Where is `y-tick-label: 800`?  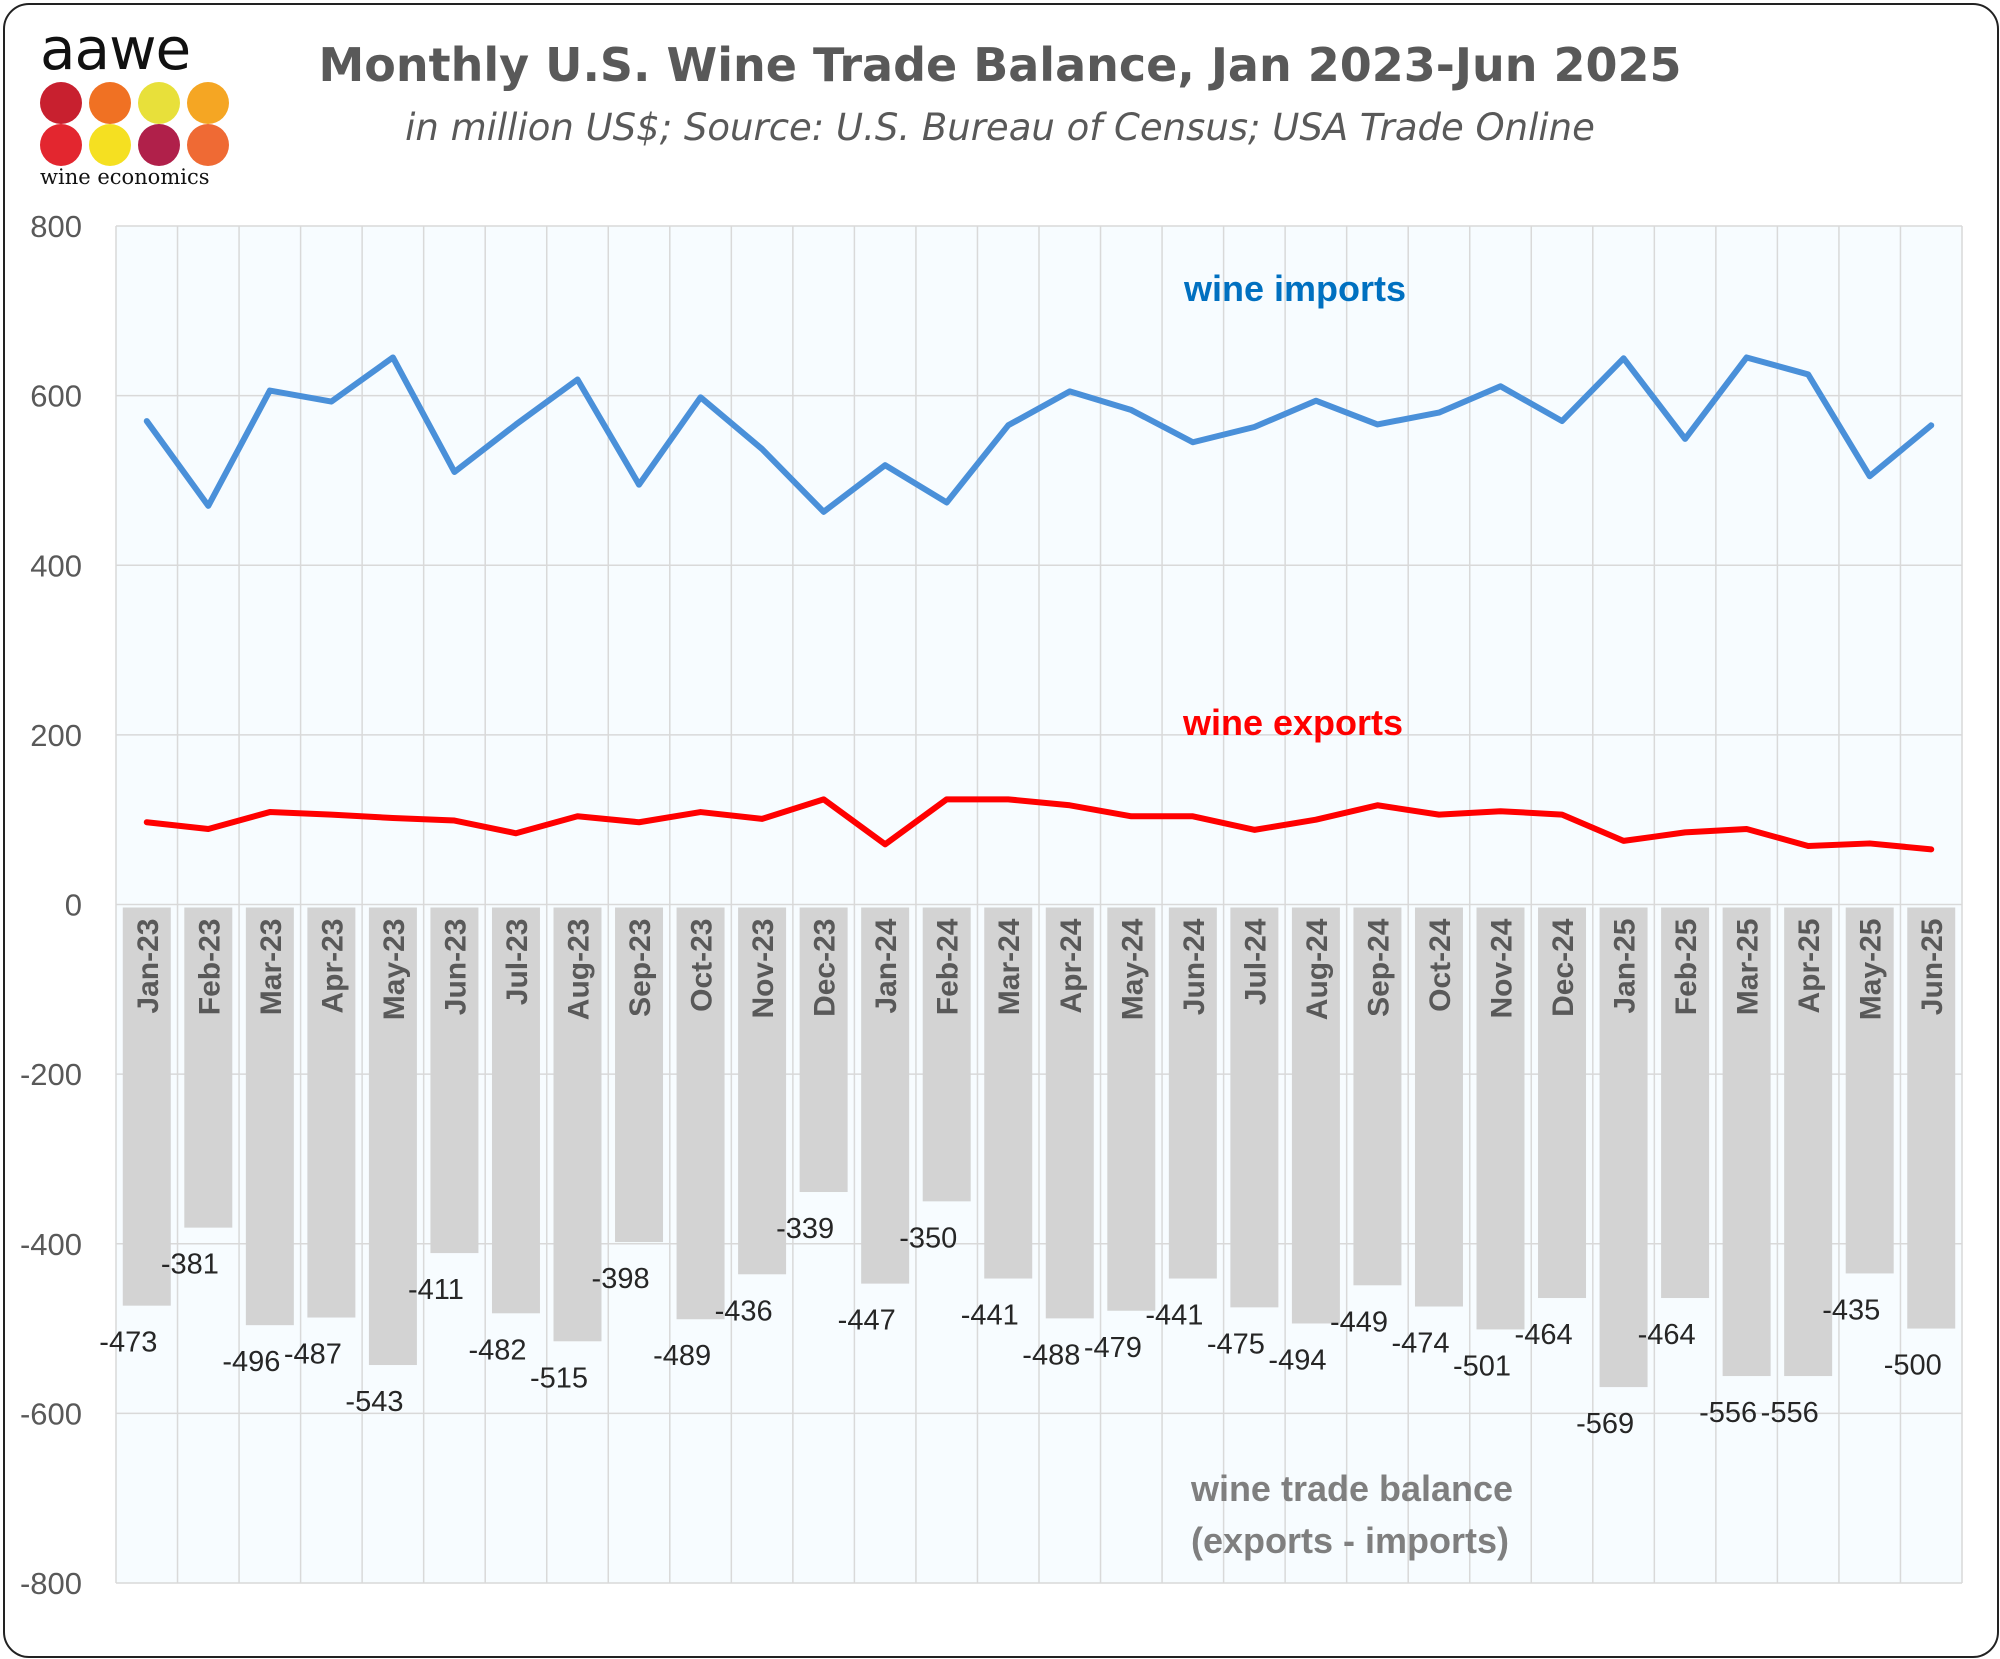
y-tick-label: 800 is located at coordinates (56, 226).